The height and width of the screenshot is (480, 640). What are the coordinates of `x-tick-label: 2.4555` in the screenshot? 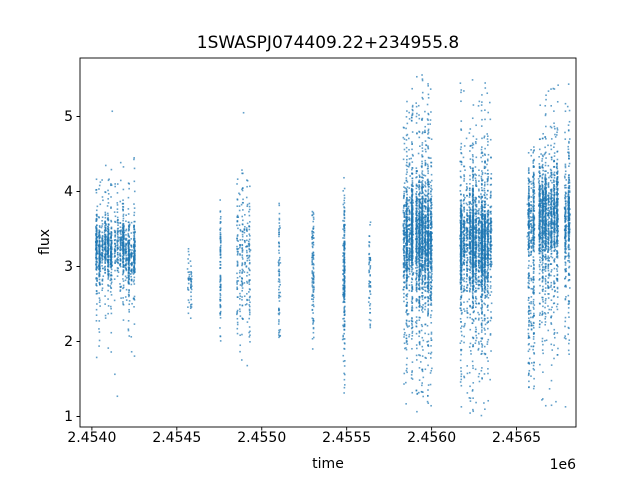 It's located at (347, 438).